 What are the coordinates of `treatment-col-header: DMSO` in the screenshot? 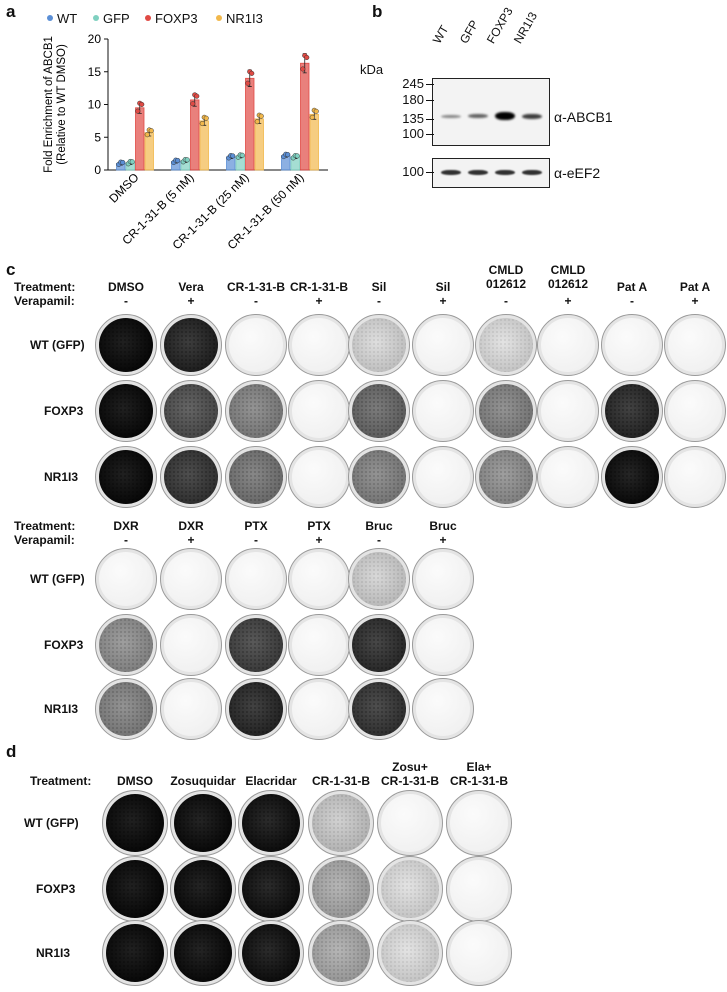 It's located at (126, 287).